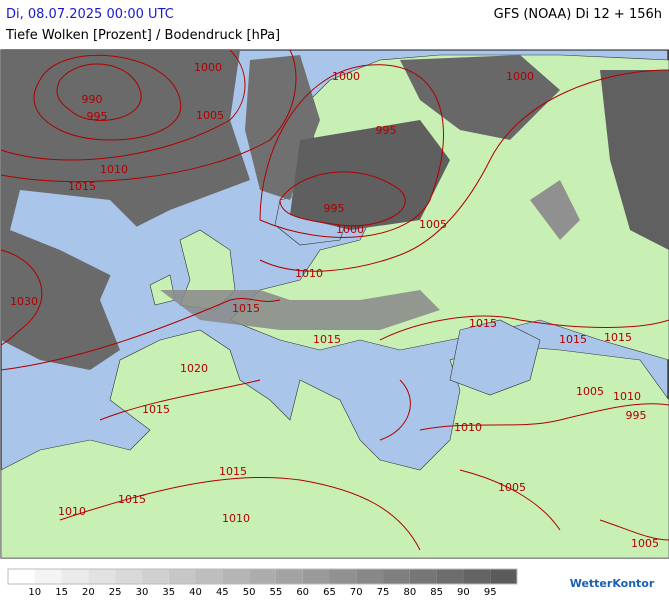 This screenshot has height=604, width=669. Describe the element at coordinates (463, 592) in the screenshot. I see `legend-label: 90` at that location.